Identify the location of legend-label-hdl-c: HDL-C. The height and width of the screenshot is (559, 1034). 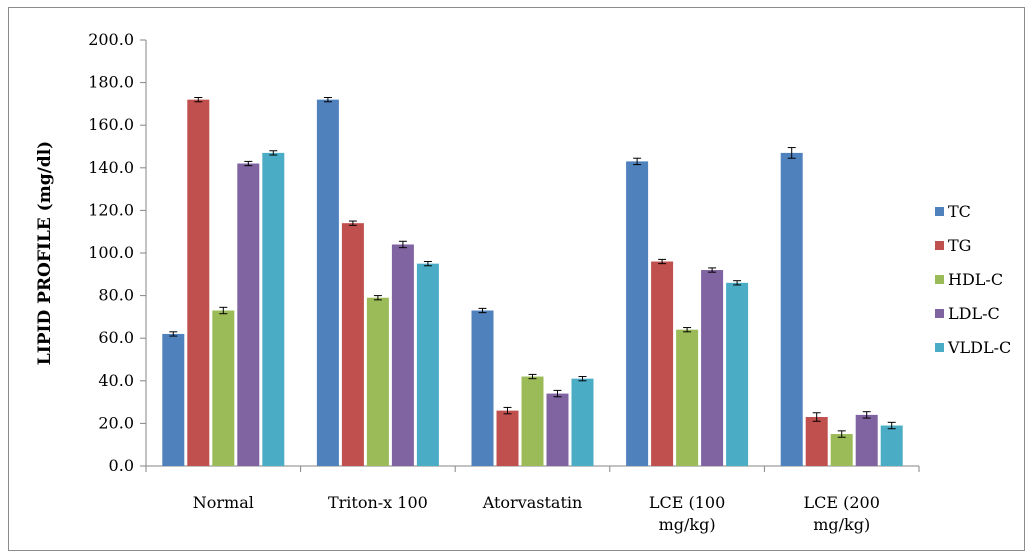
(975, 279).